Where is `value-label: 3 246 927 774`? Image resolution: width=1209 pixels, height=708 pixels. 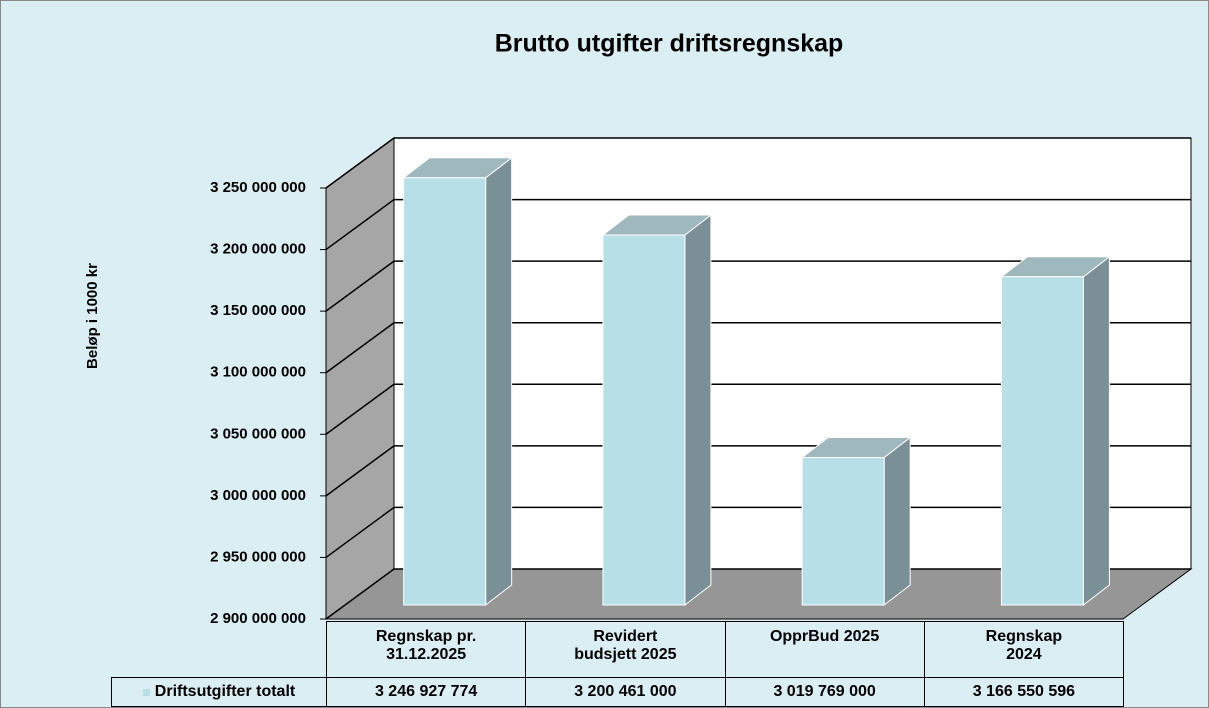 value-label: 3 246 927 774 is located at coordinates (426, 692).